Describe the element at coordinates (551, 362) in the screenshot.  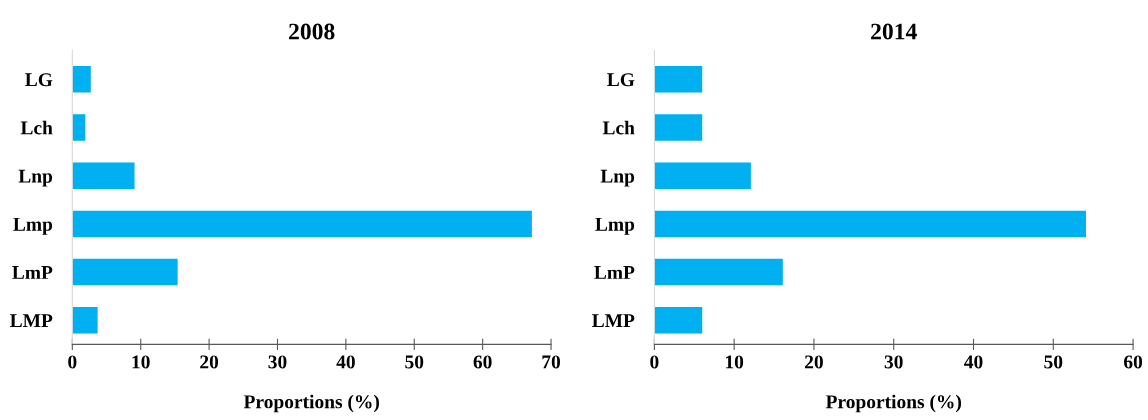
I see `x-tick-label: 70` at that location.